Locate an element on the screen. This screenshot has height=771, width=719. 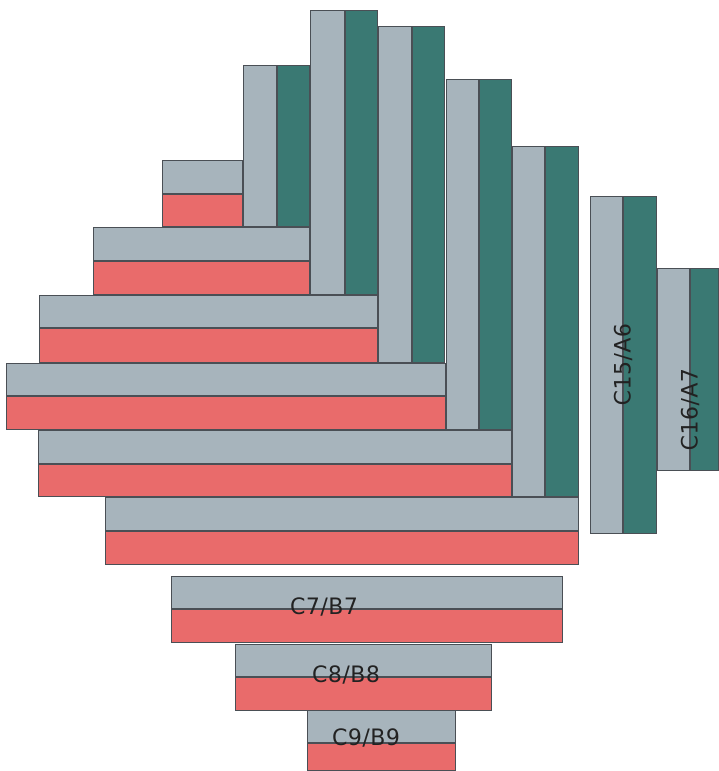
col-4-gray-strip is located at coordinates (462, 254).